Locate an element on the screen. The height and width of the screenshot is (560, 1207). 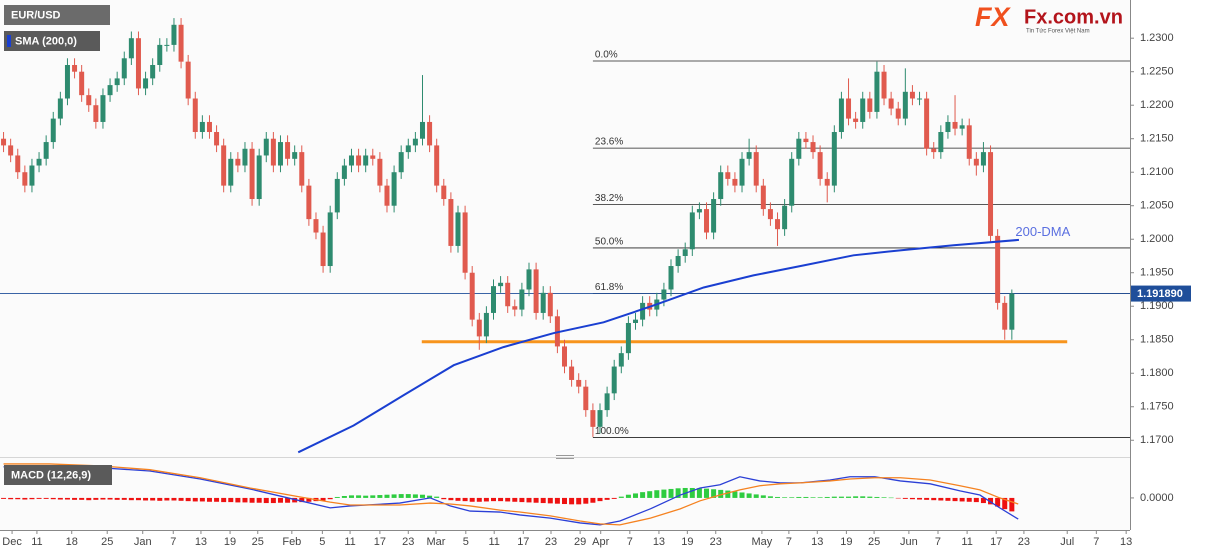
y-tick-label: 1.2050 is located at coordinates (1157, 206).